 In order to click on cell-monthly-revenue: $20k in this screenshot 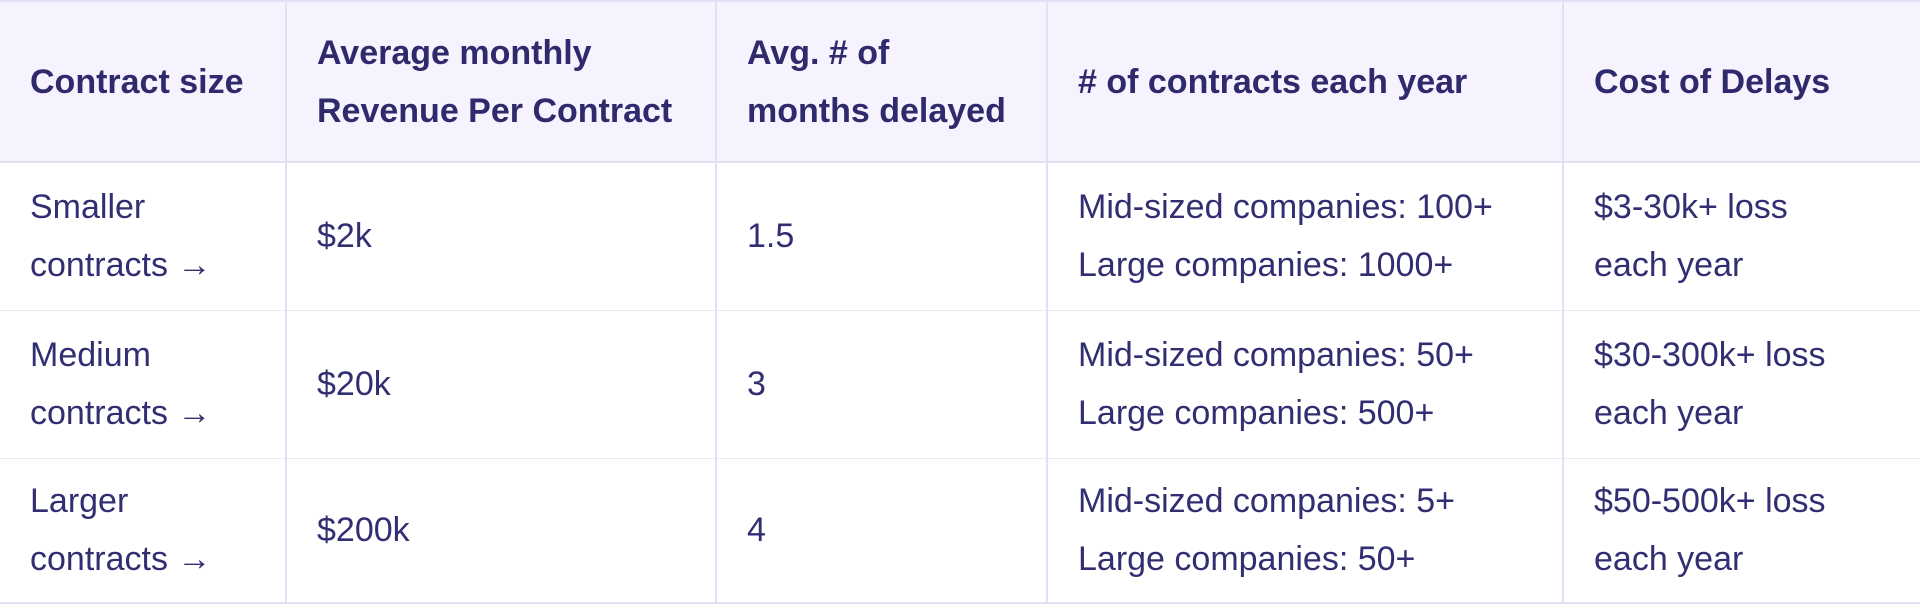, I will do `click(500, 383)`.